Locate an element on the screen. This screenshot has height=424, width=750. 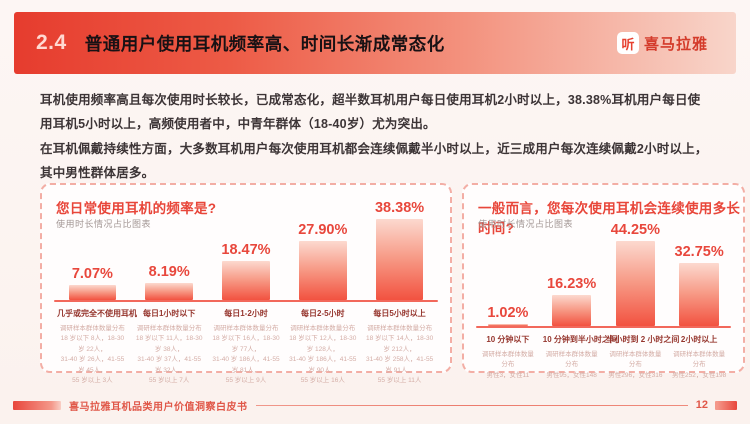
sample-note-line: 男性95，女性148 is located at coordinates (571, 375).